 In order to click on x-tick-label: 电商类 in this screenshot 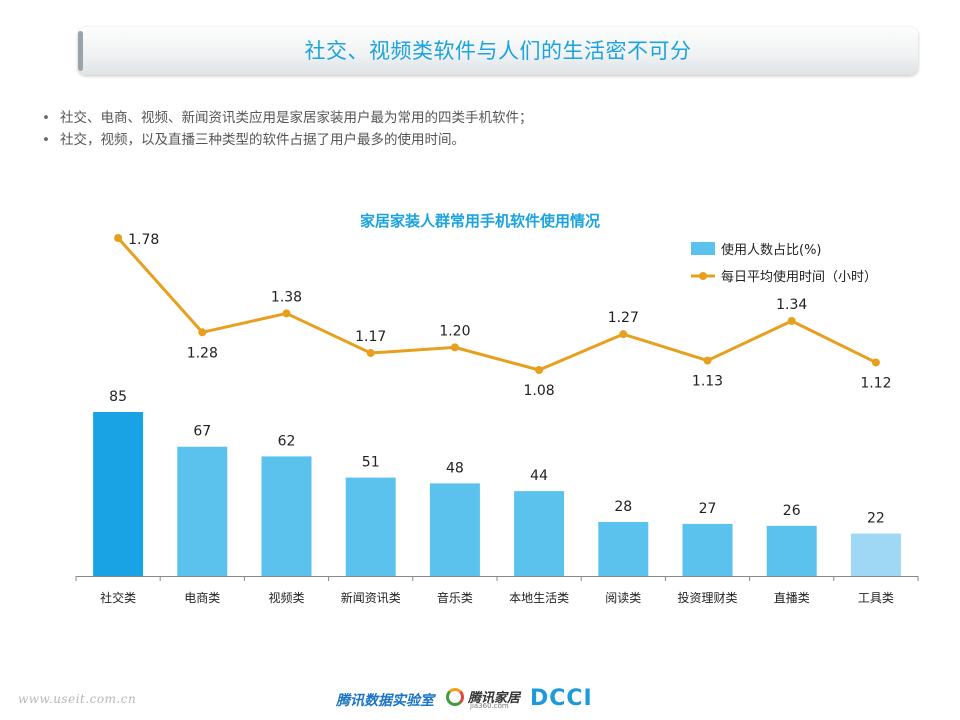, I will do `click(202, 597)`.